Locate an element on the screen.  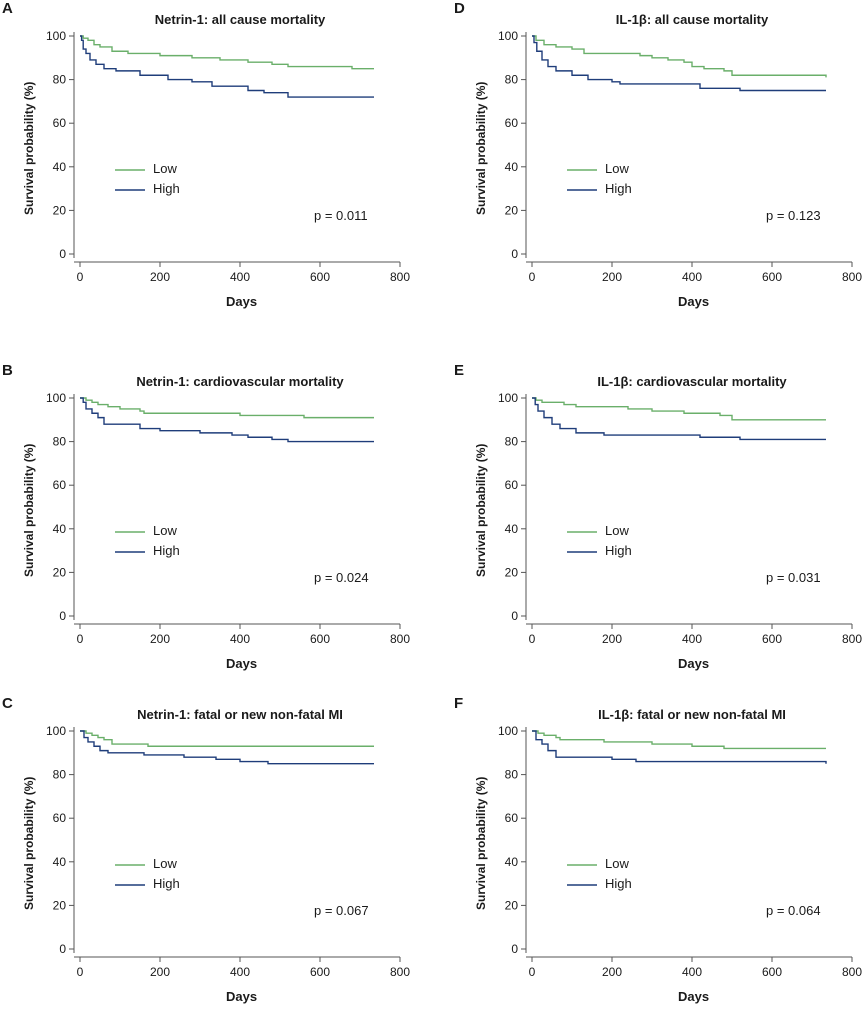
p-value: p = 0.024 is located at coordinates (341, 577).